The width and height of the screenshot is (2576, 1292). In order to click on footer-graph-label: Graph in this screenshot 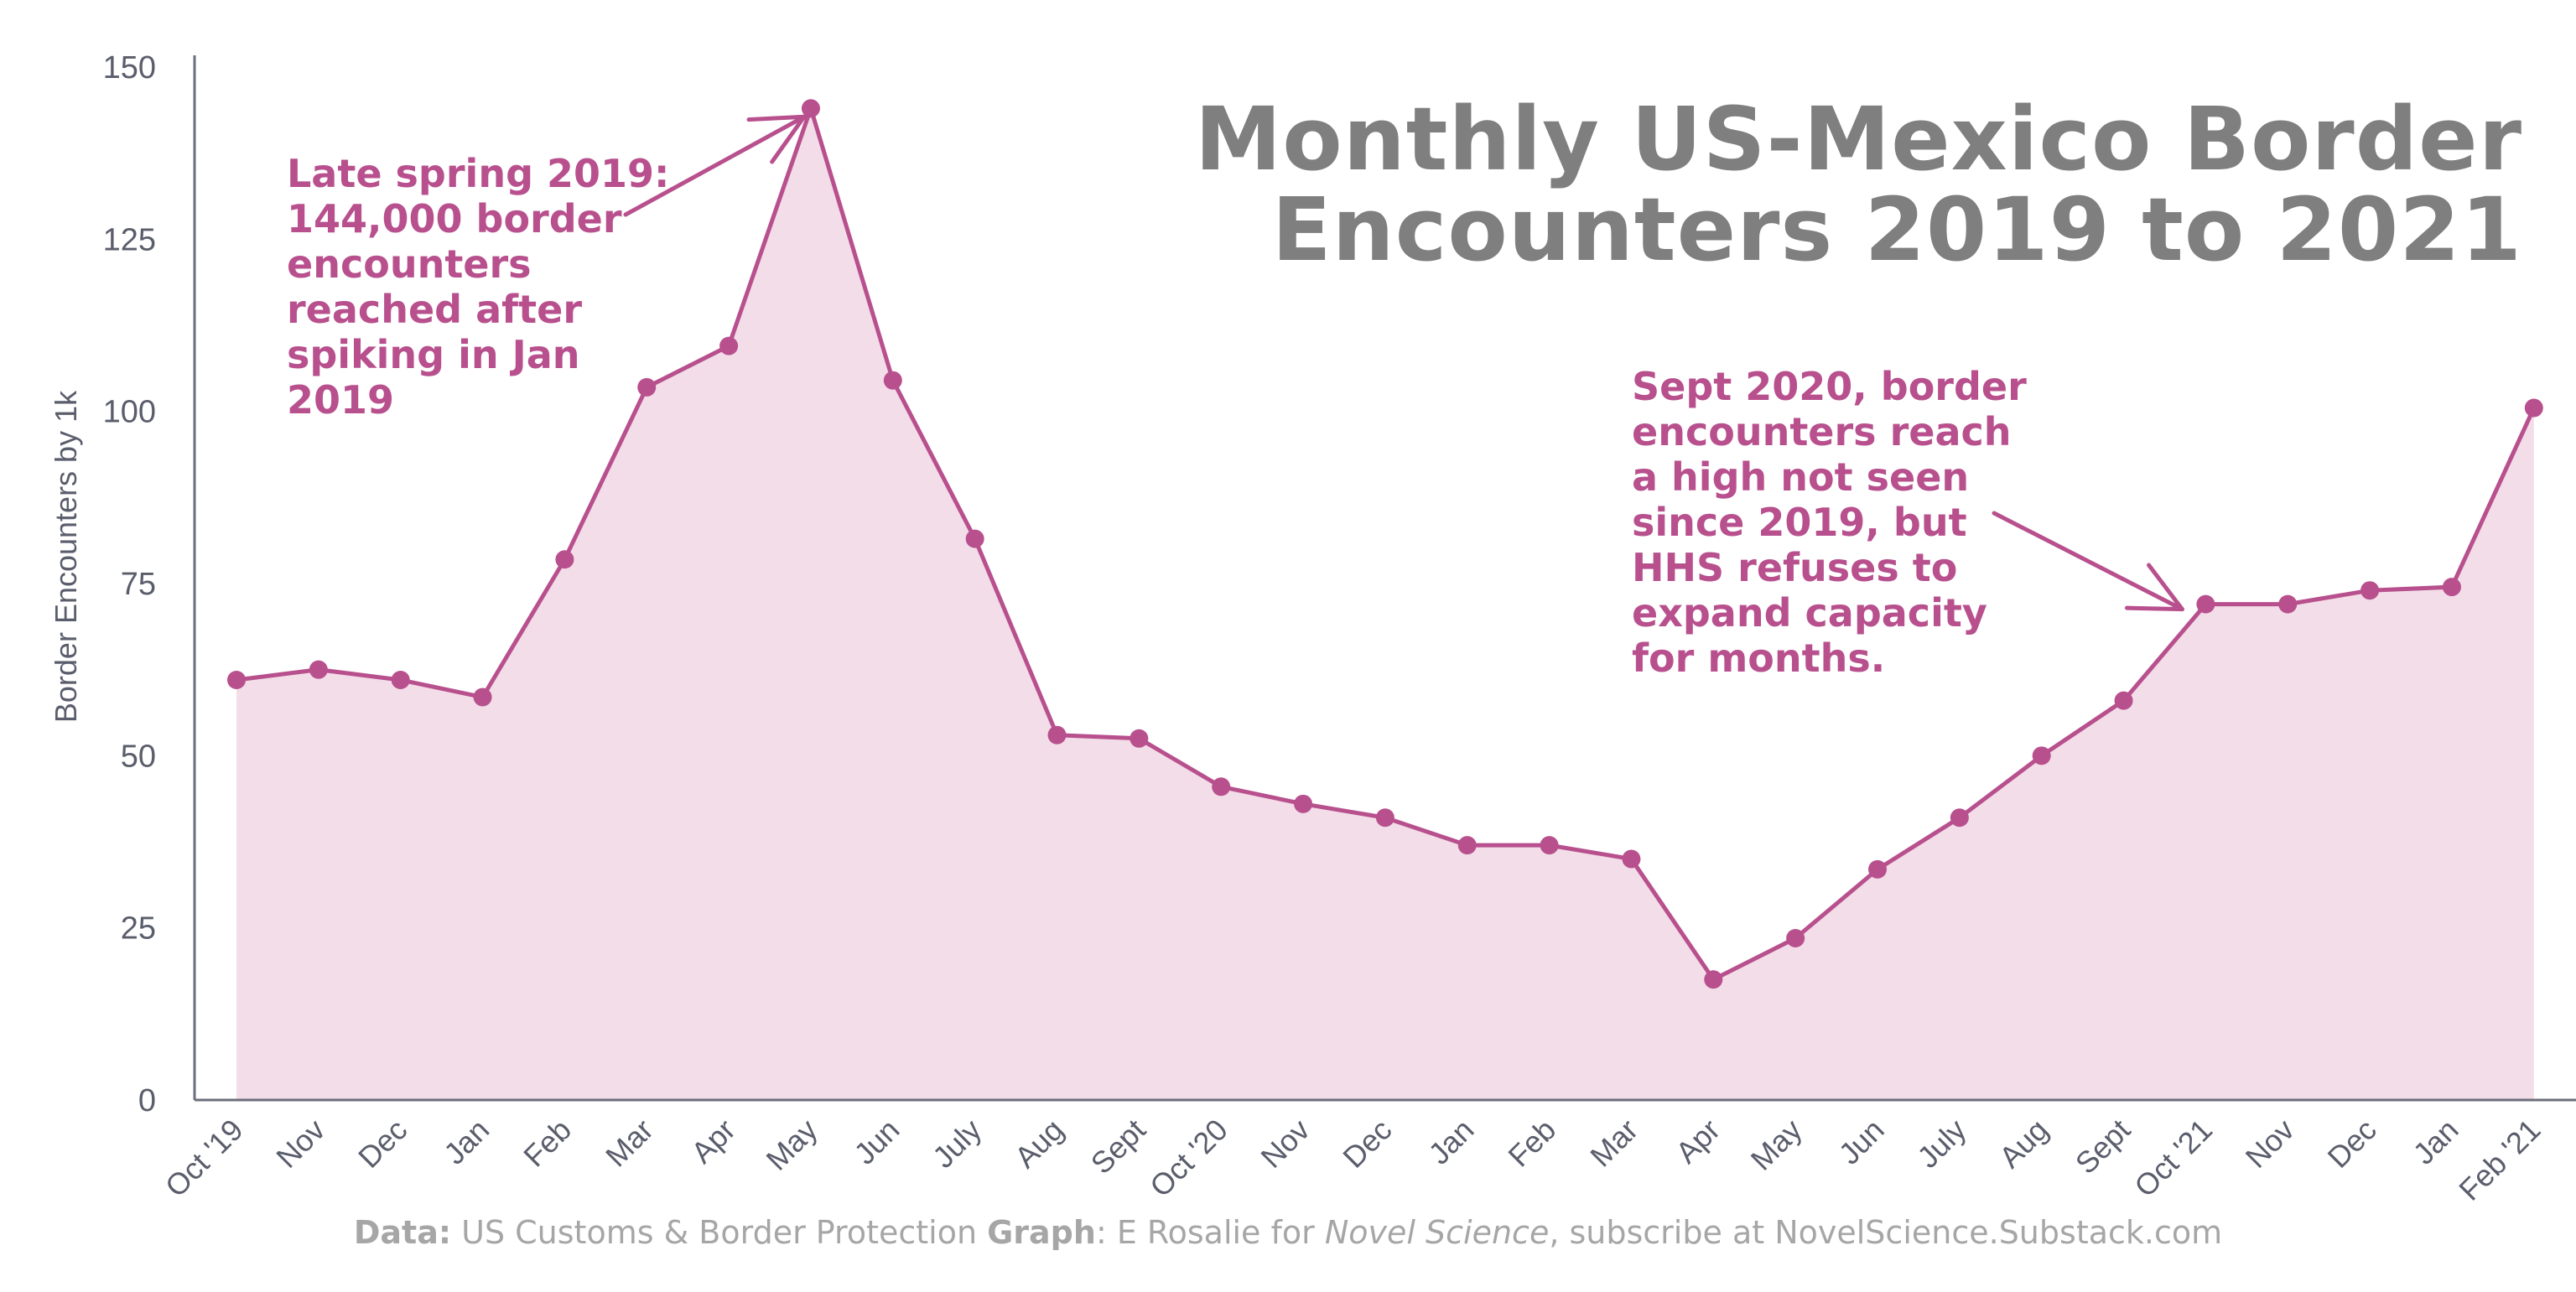, I will do `click(1041, 1232)`.